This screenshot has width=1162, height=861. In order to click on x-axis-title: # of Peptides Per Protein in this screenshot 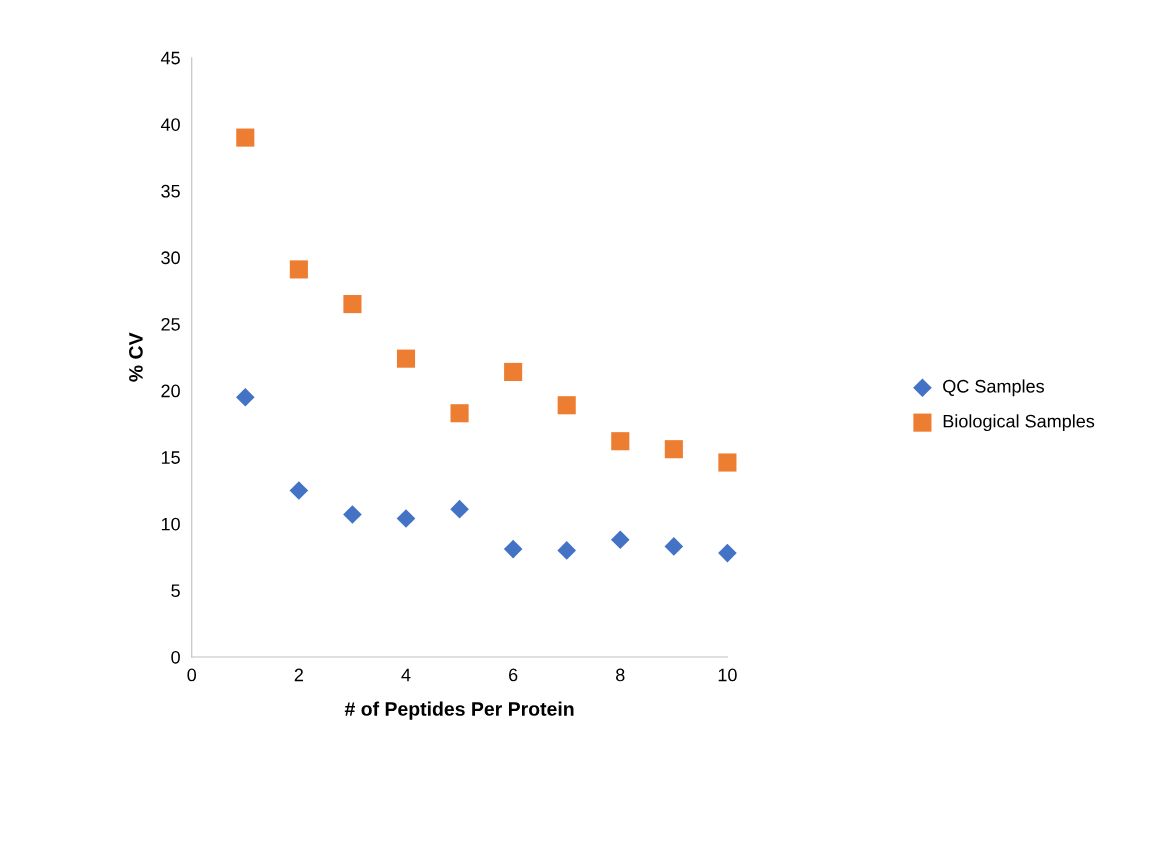, I will do `click(459, 710)`.